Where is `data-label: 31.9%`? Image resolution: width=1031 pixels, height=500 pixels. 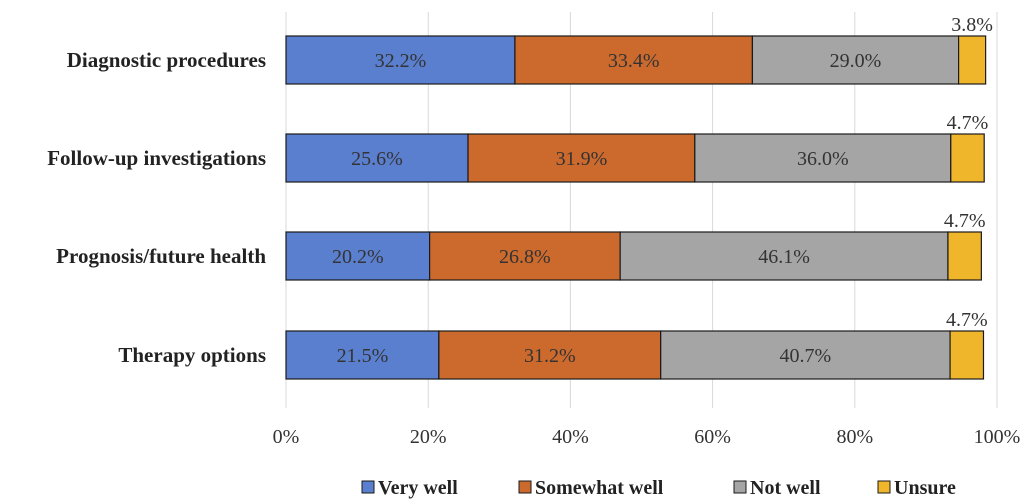 data-label: 31.9% is located at coordinates (582, 159).